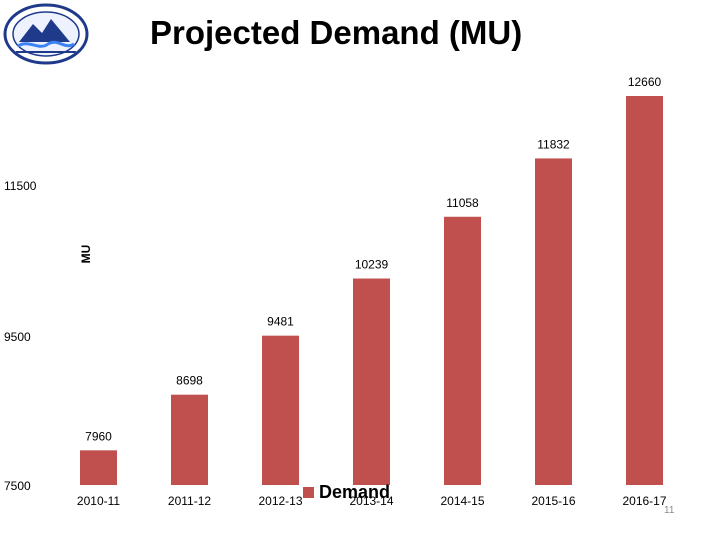 This screenshot has width=720, height=540. I want to click on category-label-2011-12: 2011-12, so click(189, 501).